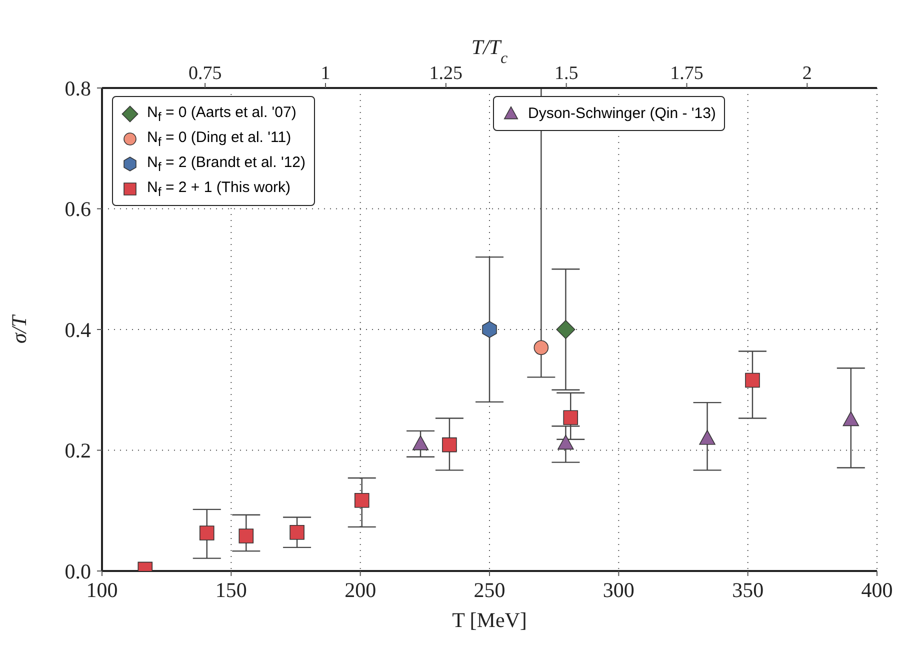 The width and height of the screenshot is (900, 656). Describe the element at coordinates (78, 330) in the screenshot. I see `y-tick-label: 0.4` at that location.